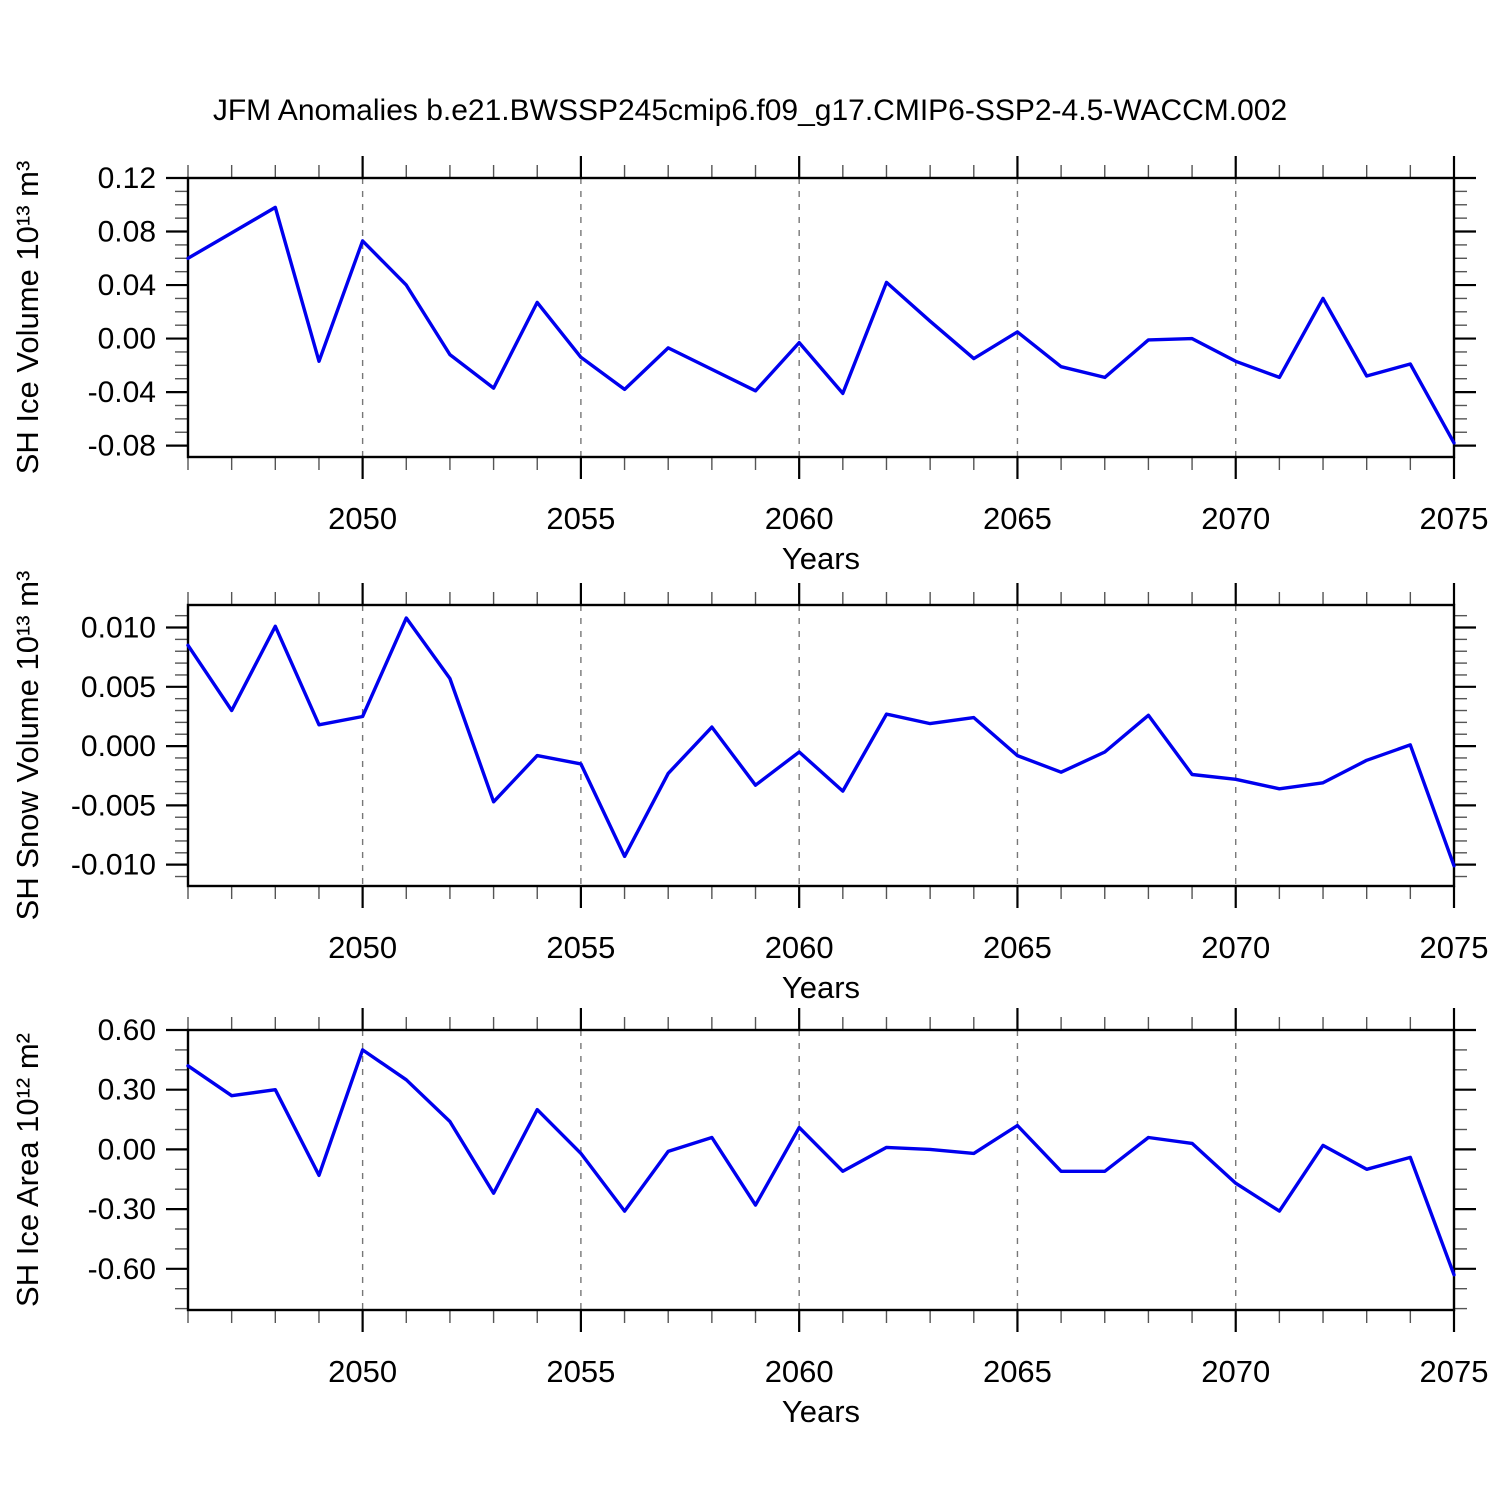 The height and width of the screenshot is (1500, 1500). Describe the element at coordinates (127, 178) in the screenshot. I see `y-tick-label: 0.12` at that location.